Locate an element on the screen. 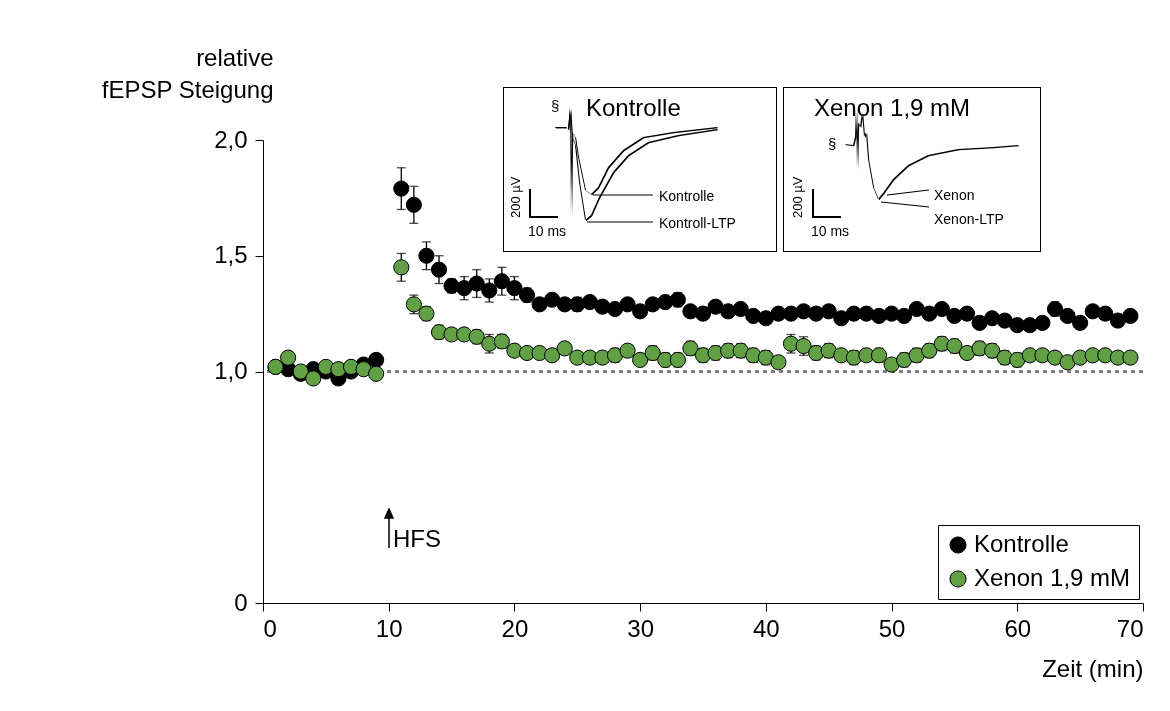  y-tick-label: 0 is located at coordinates (241, 602).